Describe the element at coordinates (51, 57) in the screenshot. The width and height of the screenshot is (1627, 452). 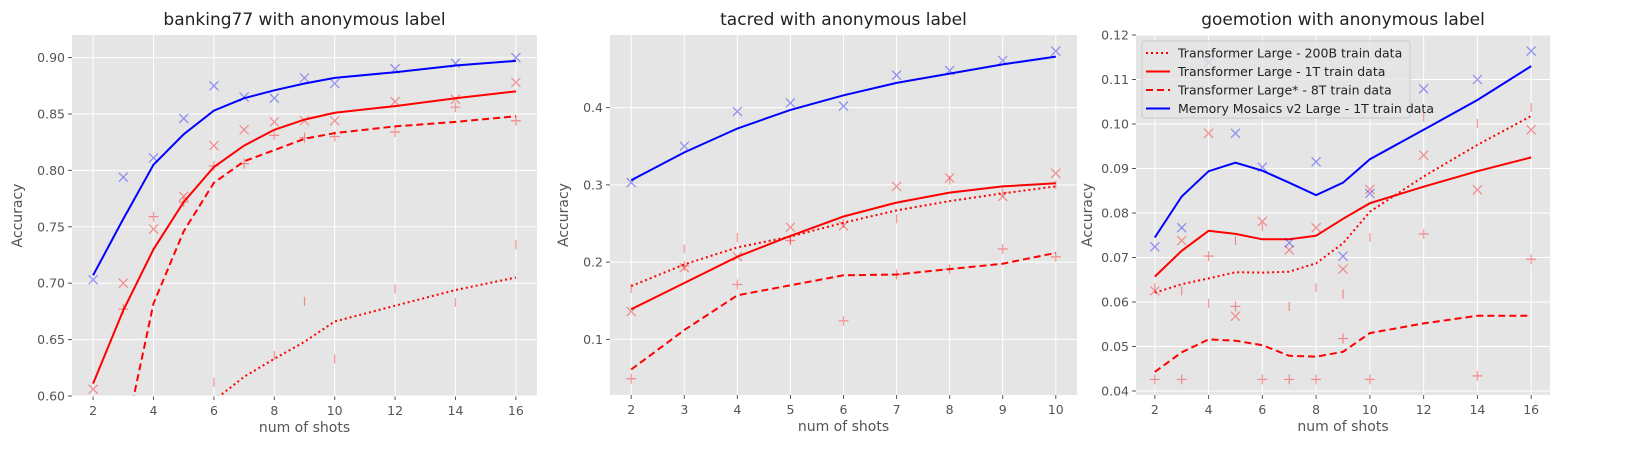
I see `y-tick-label: 0.90` at that location.